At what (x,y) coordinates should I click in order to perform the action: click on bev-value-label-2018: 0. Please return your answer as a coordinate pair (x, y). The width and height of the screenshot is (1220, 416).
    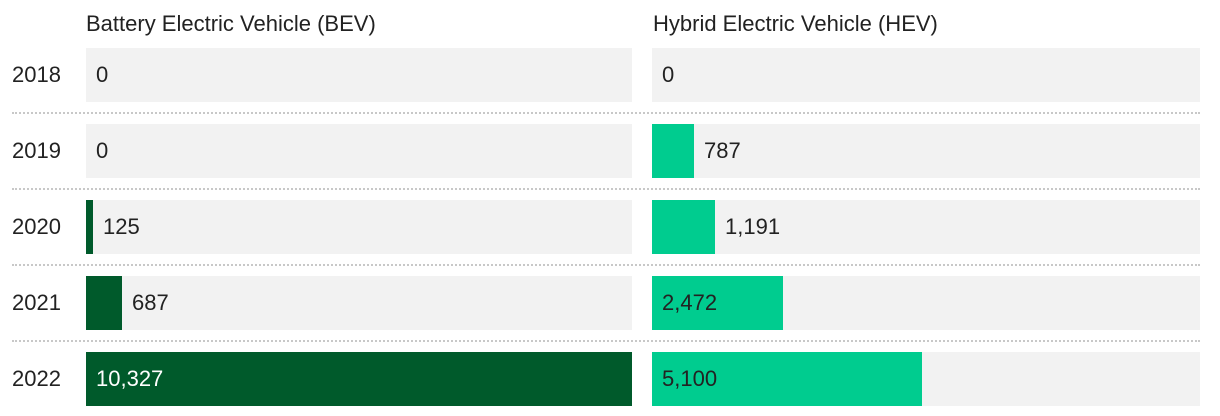
    Looking at the image, I should click on (102, 74).